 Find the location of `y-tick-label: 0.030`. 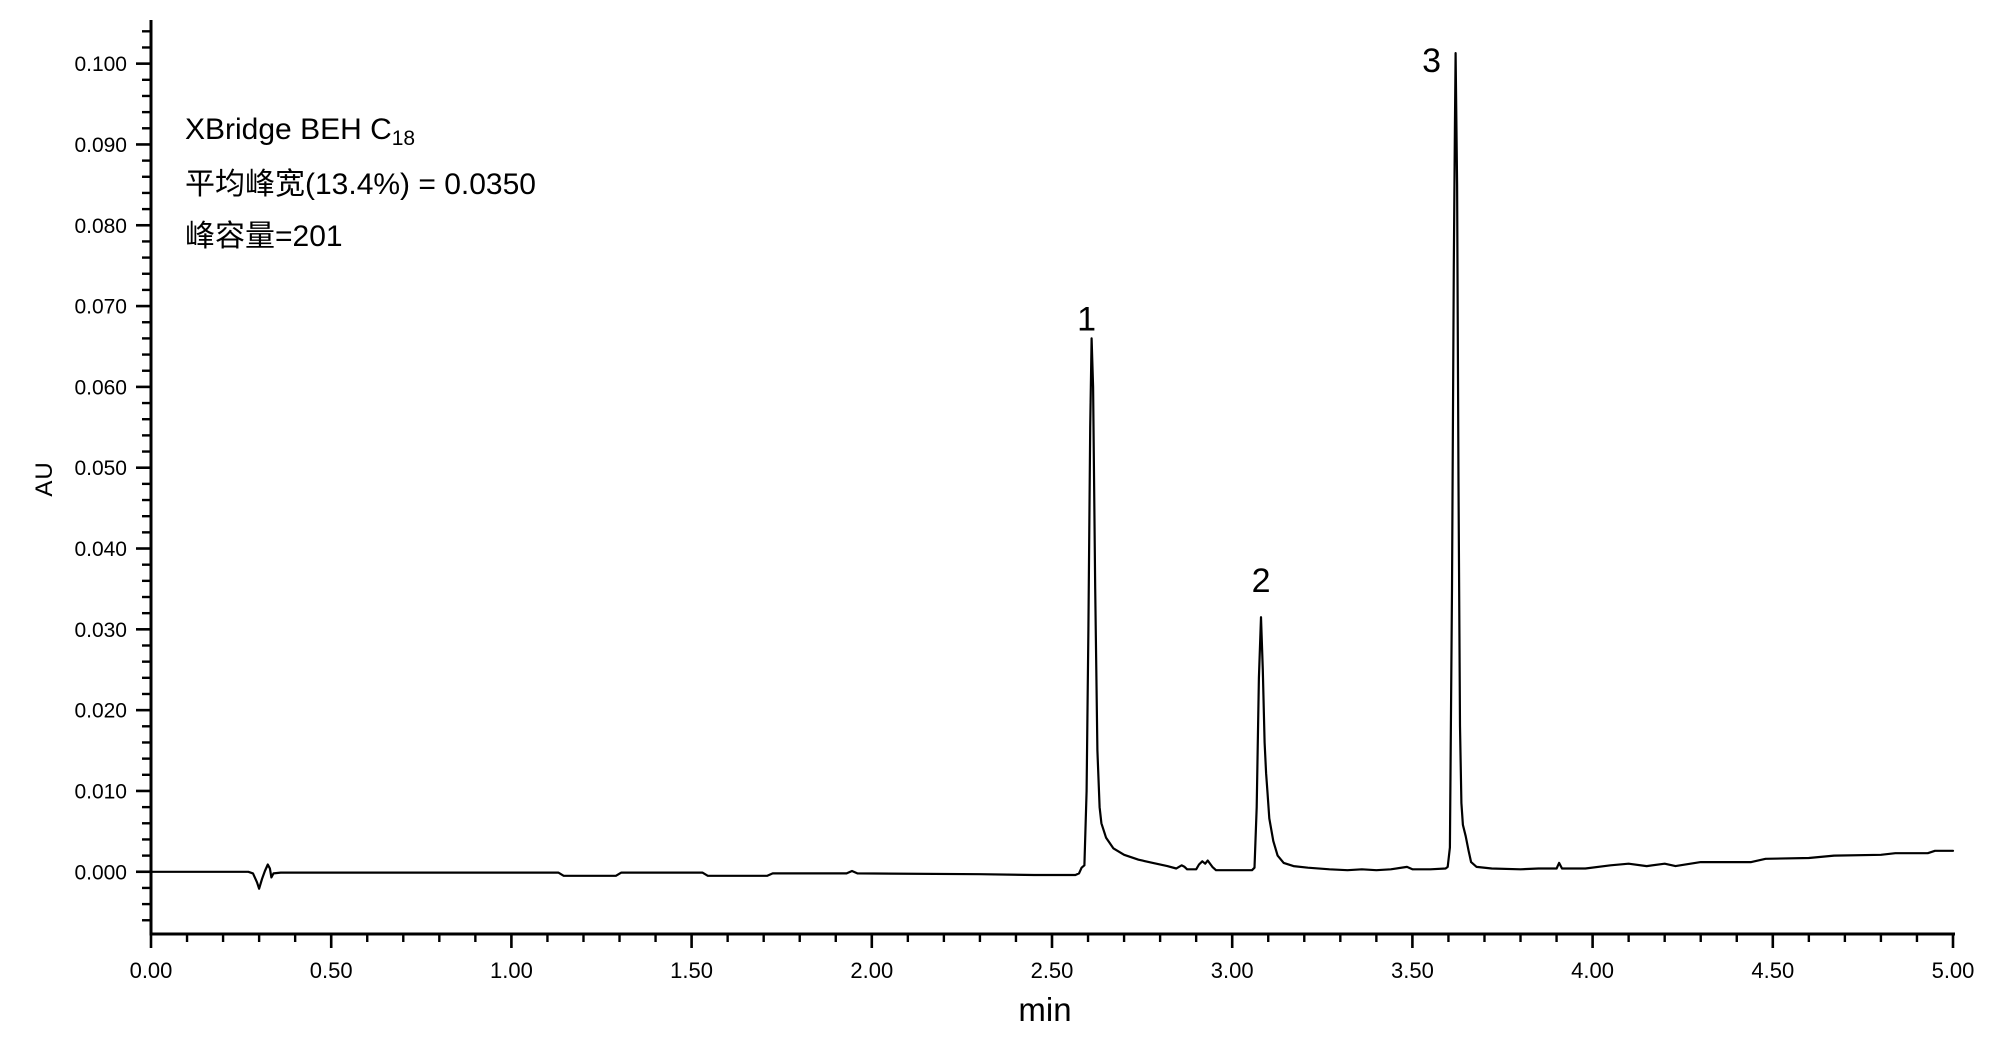

y-tick-label: 0.030 is located at coordinates (100, 630).